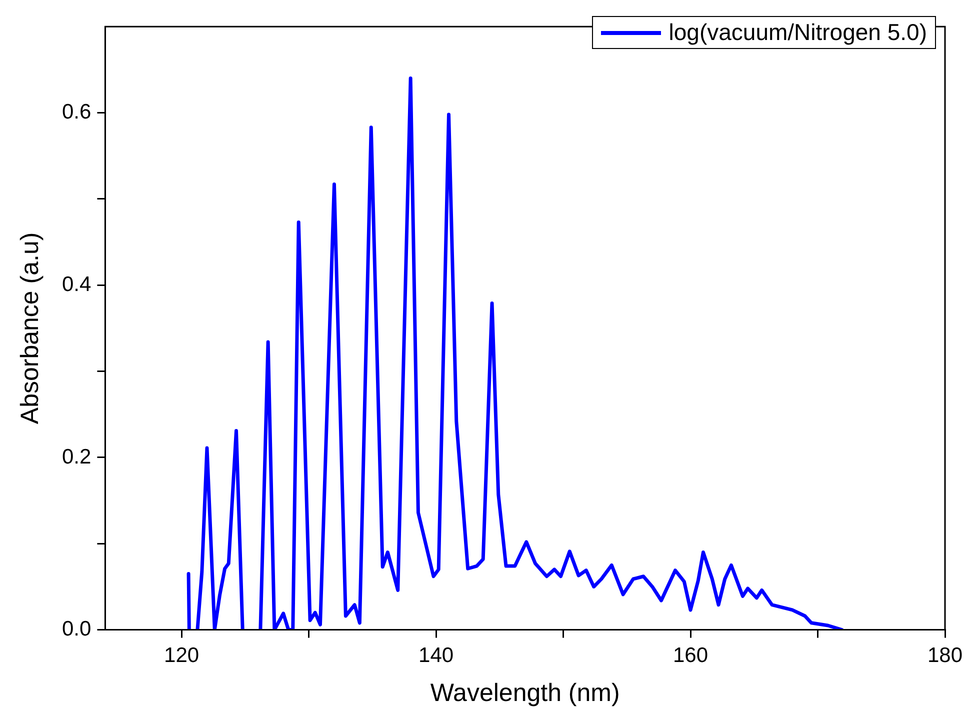 The width and height of the screenshot is (977, 721). I want to click on x-tick-label: 160, so click(690, 656).